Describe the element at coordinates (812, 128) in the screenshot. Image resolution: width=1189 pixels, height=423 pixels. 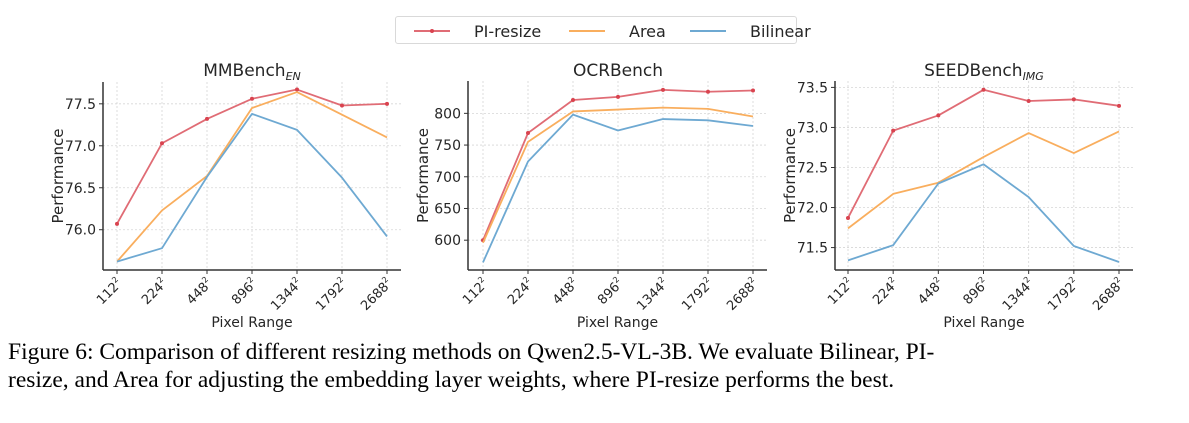
I see `y-tick-label: 73.0` at that location.